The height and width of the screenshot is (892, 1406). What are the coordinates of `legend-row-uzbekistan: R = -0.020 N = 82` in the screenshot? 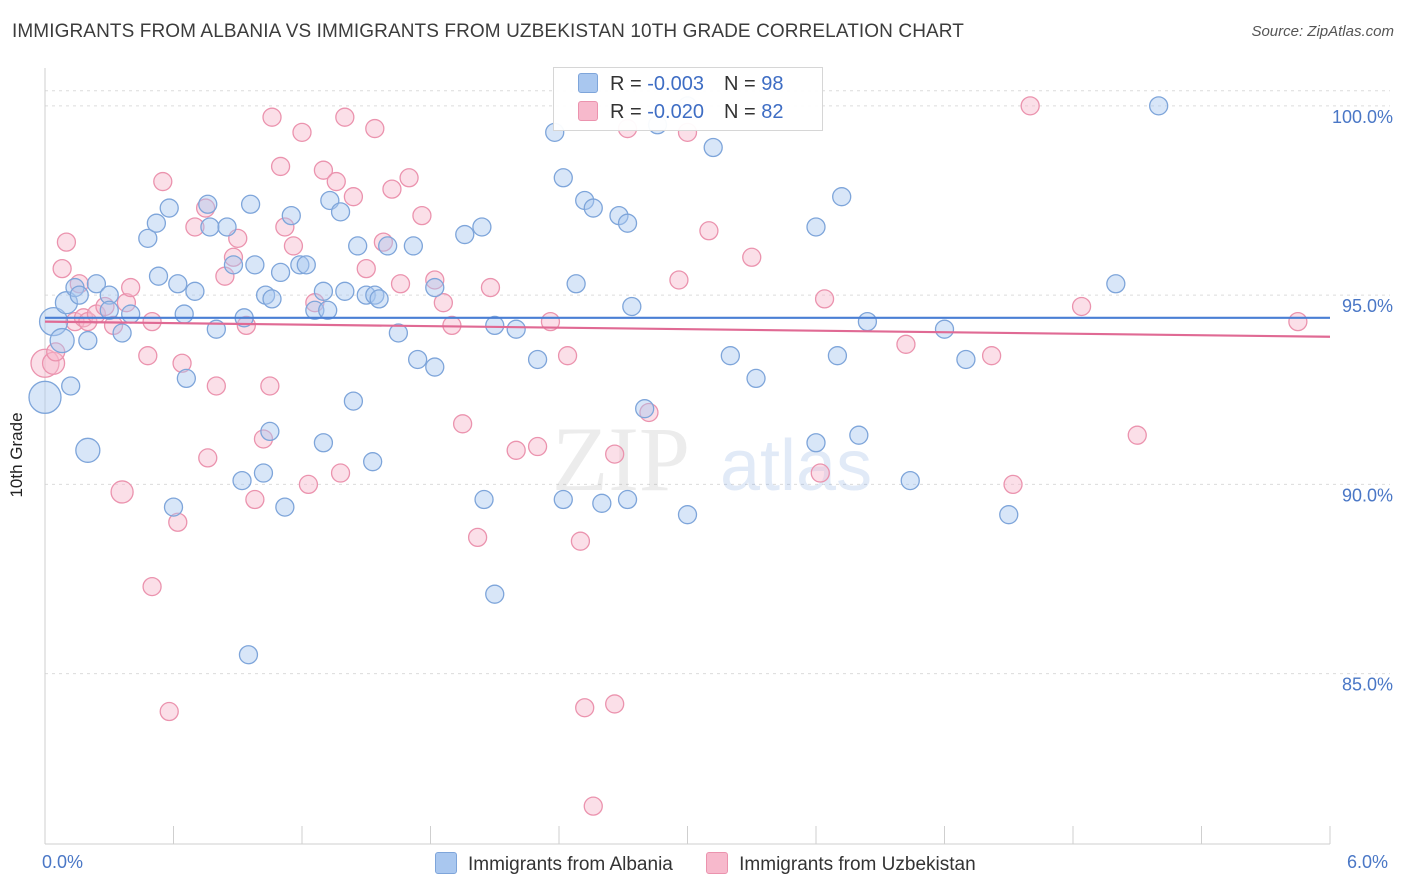 It's located at (680, 114).